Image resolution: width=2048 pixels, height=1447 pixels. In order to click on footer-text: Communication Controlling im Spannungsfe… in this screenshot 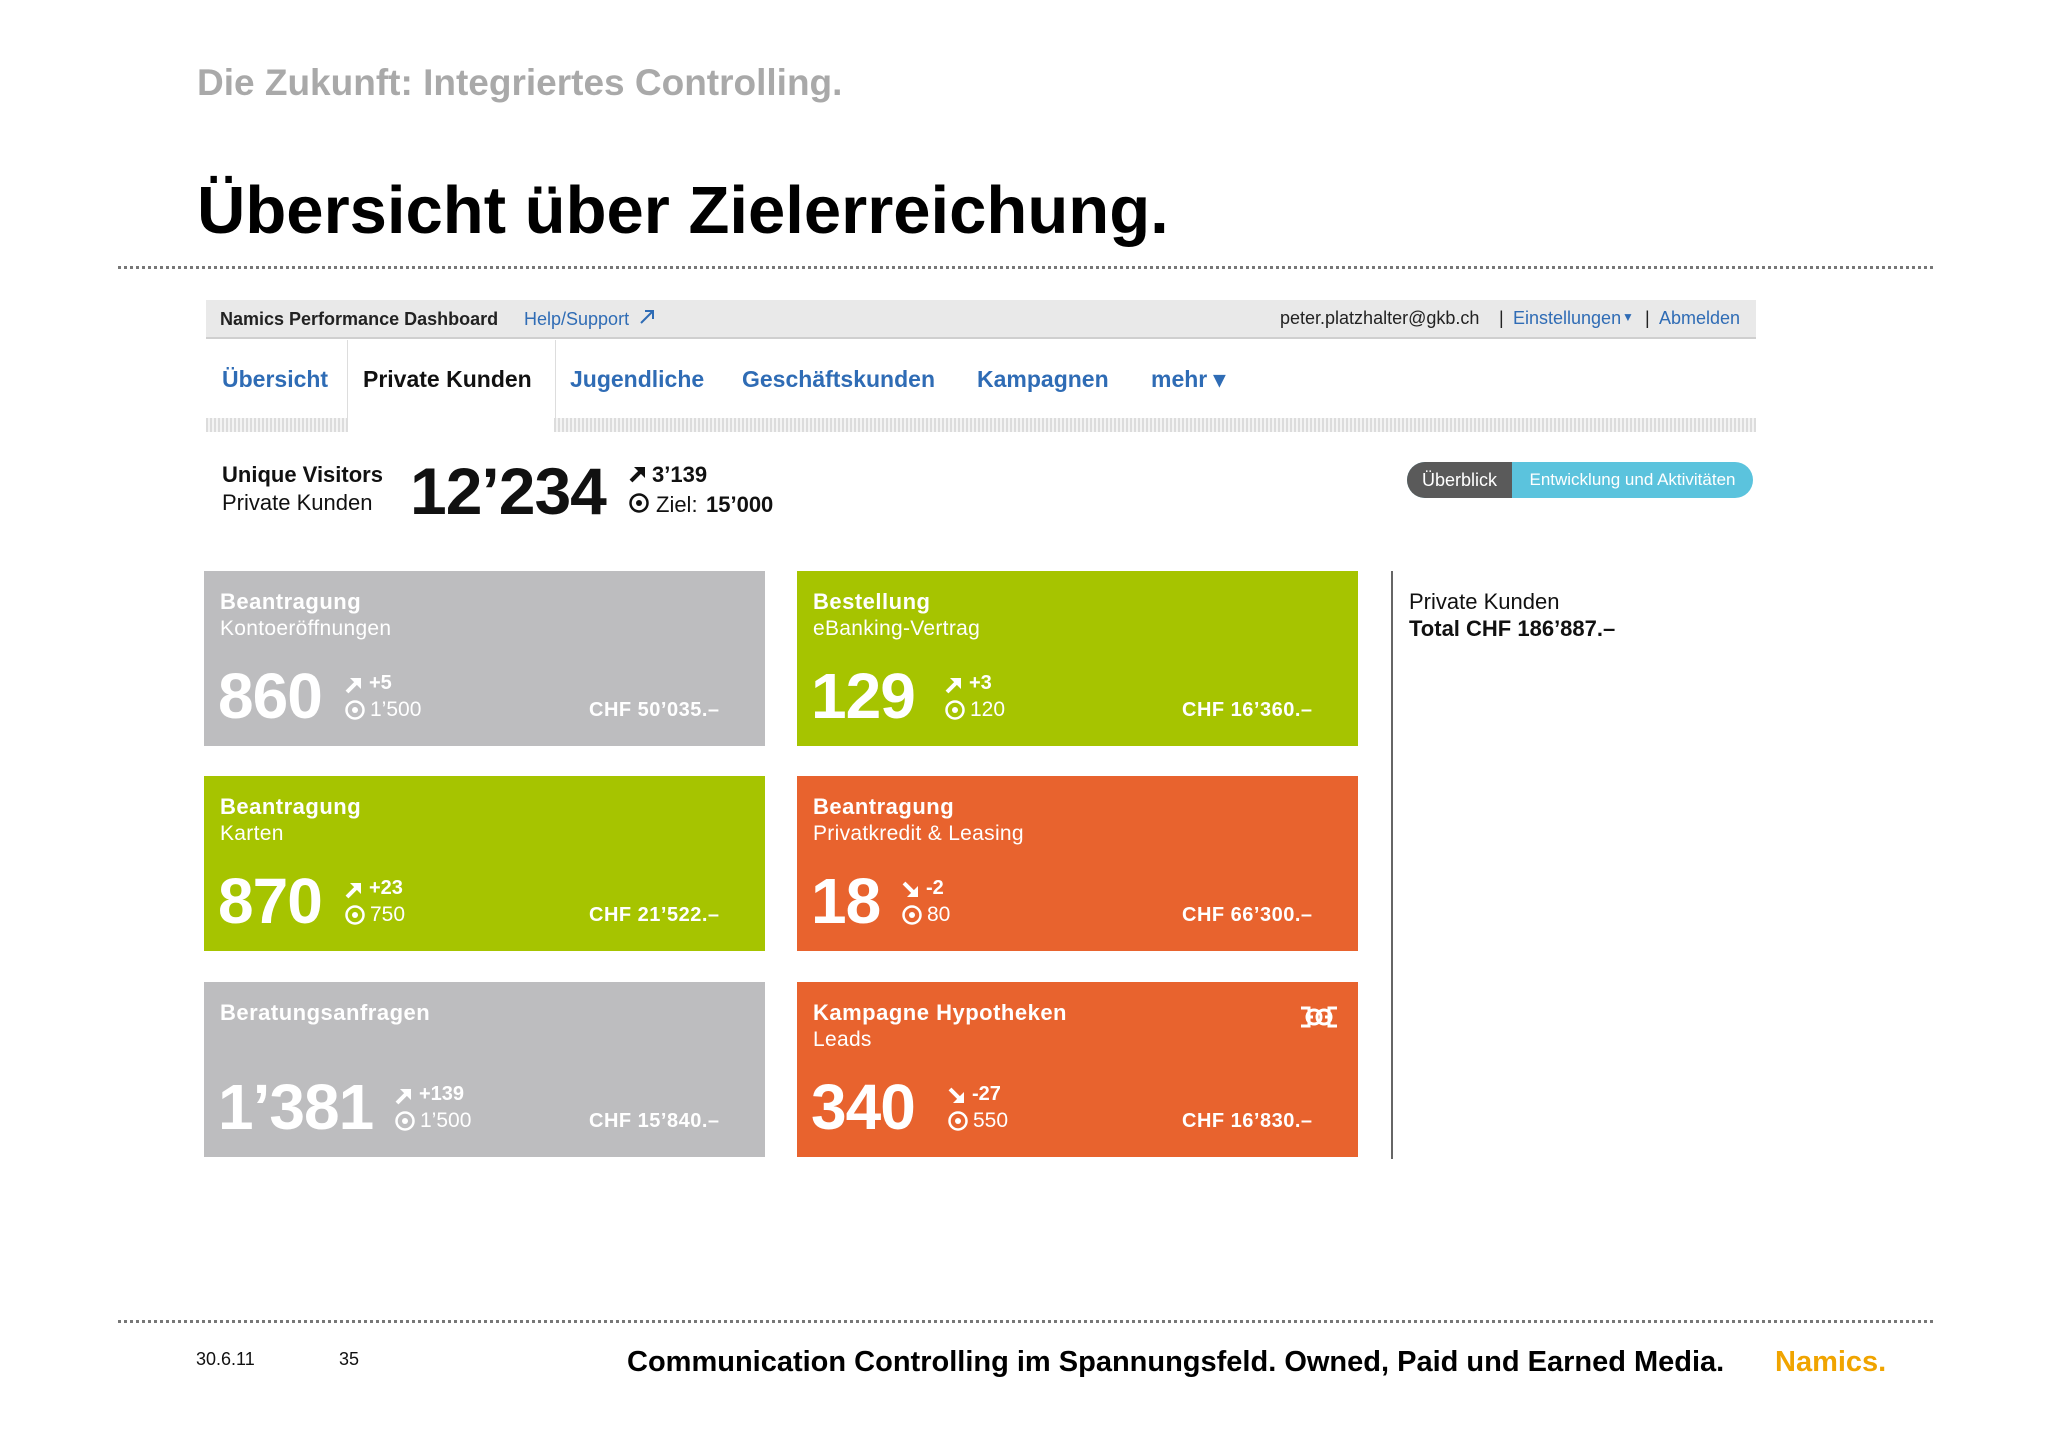, I will do `click(1176, 1362)`.